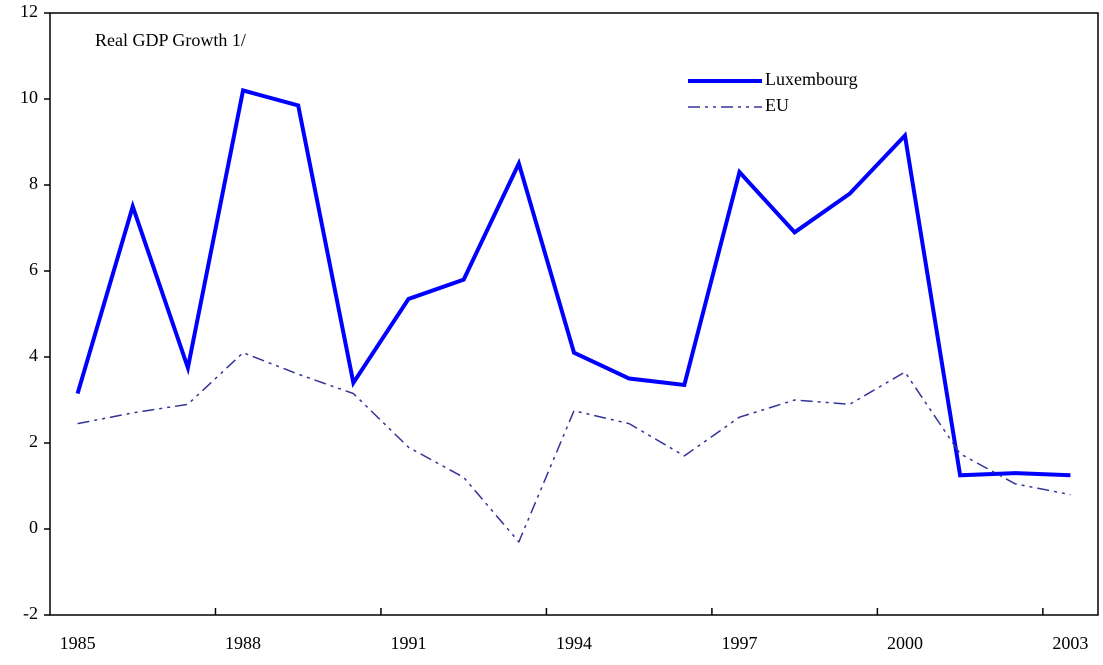  I want to click on y-tick-label: 0, so click(33, 527).